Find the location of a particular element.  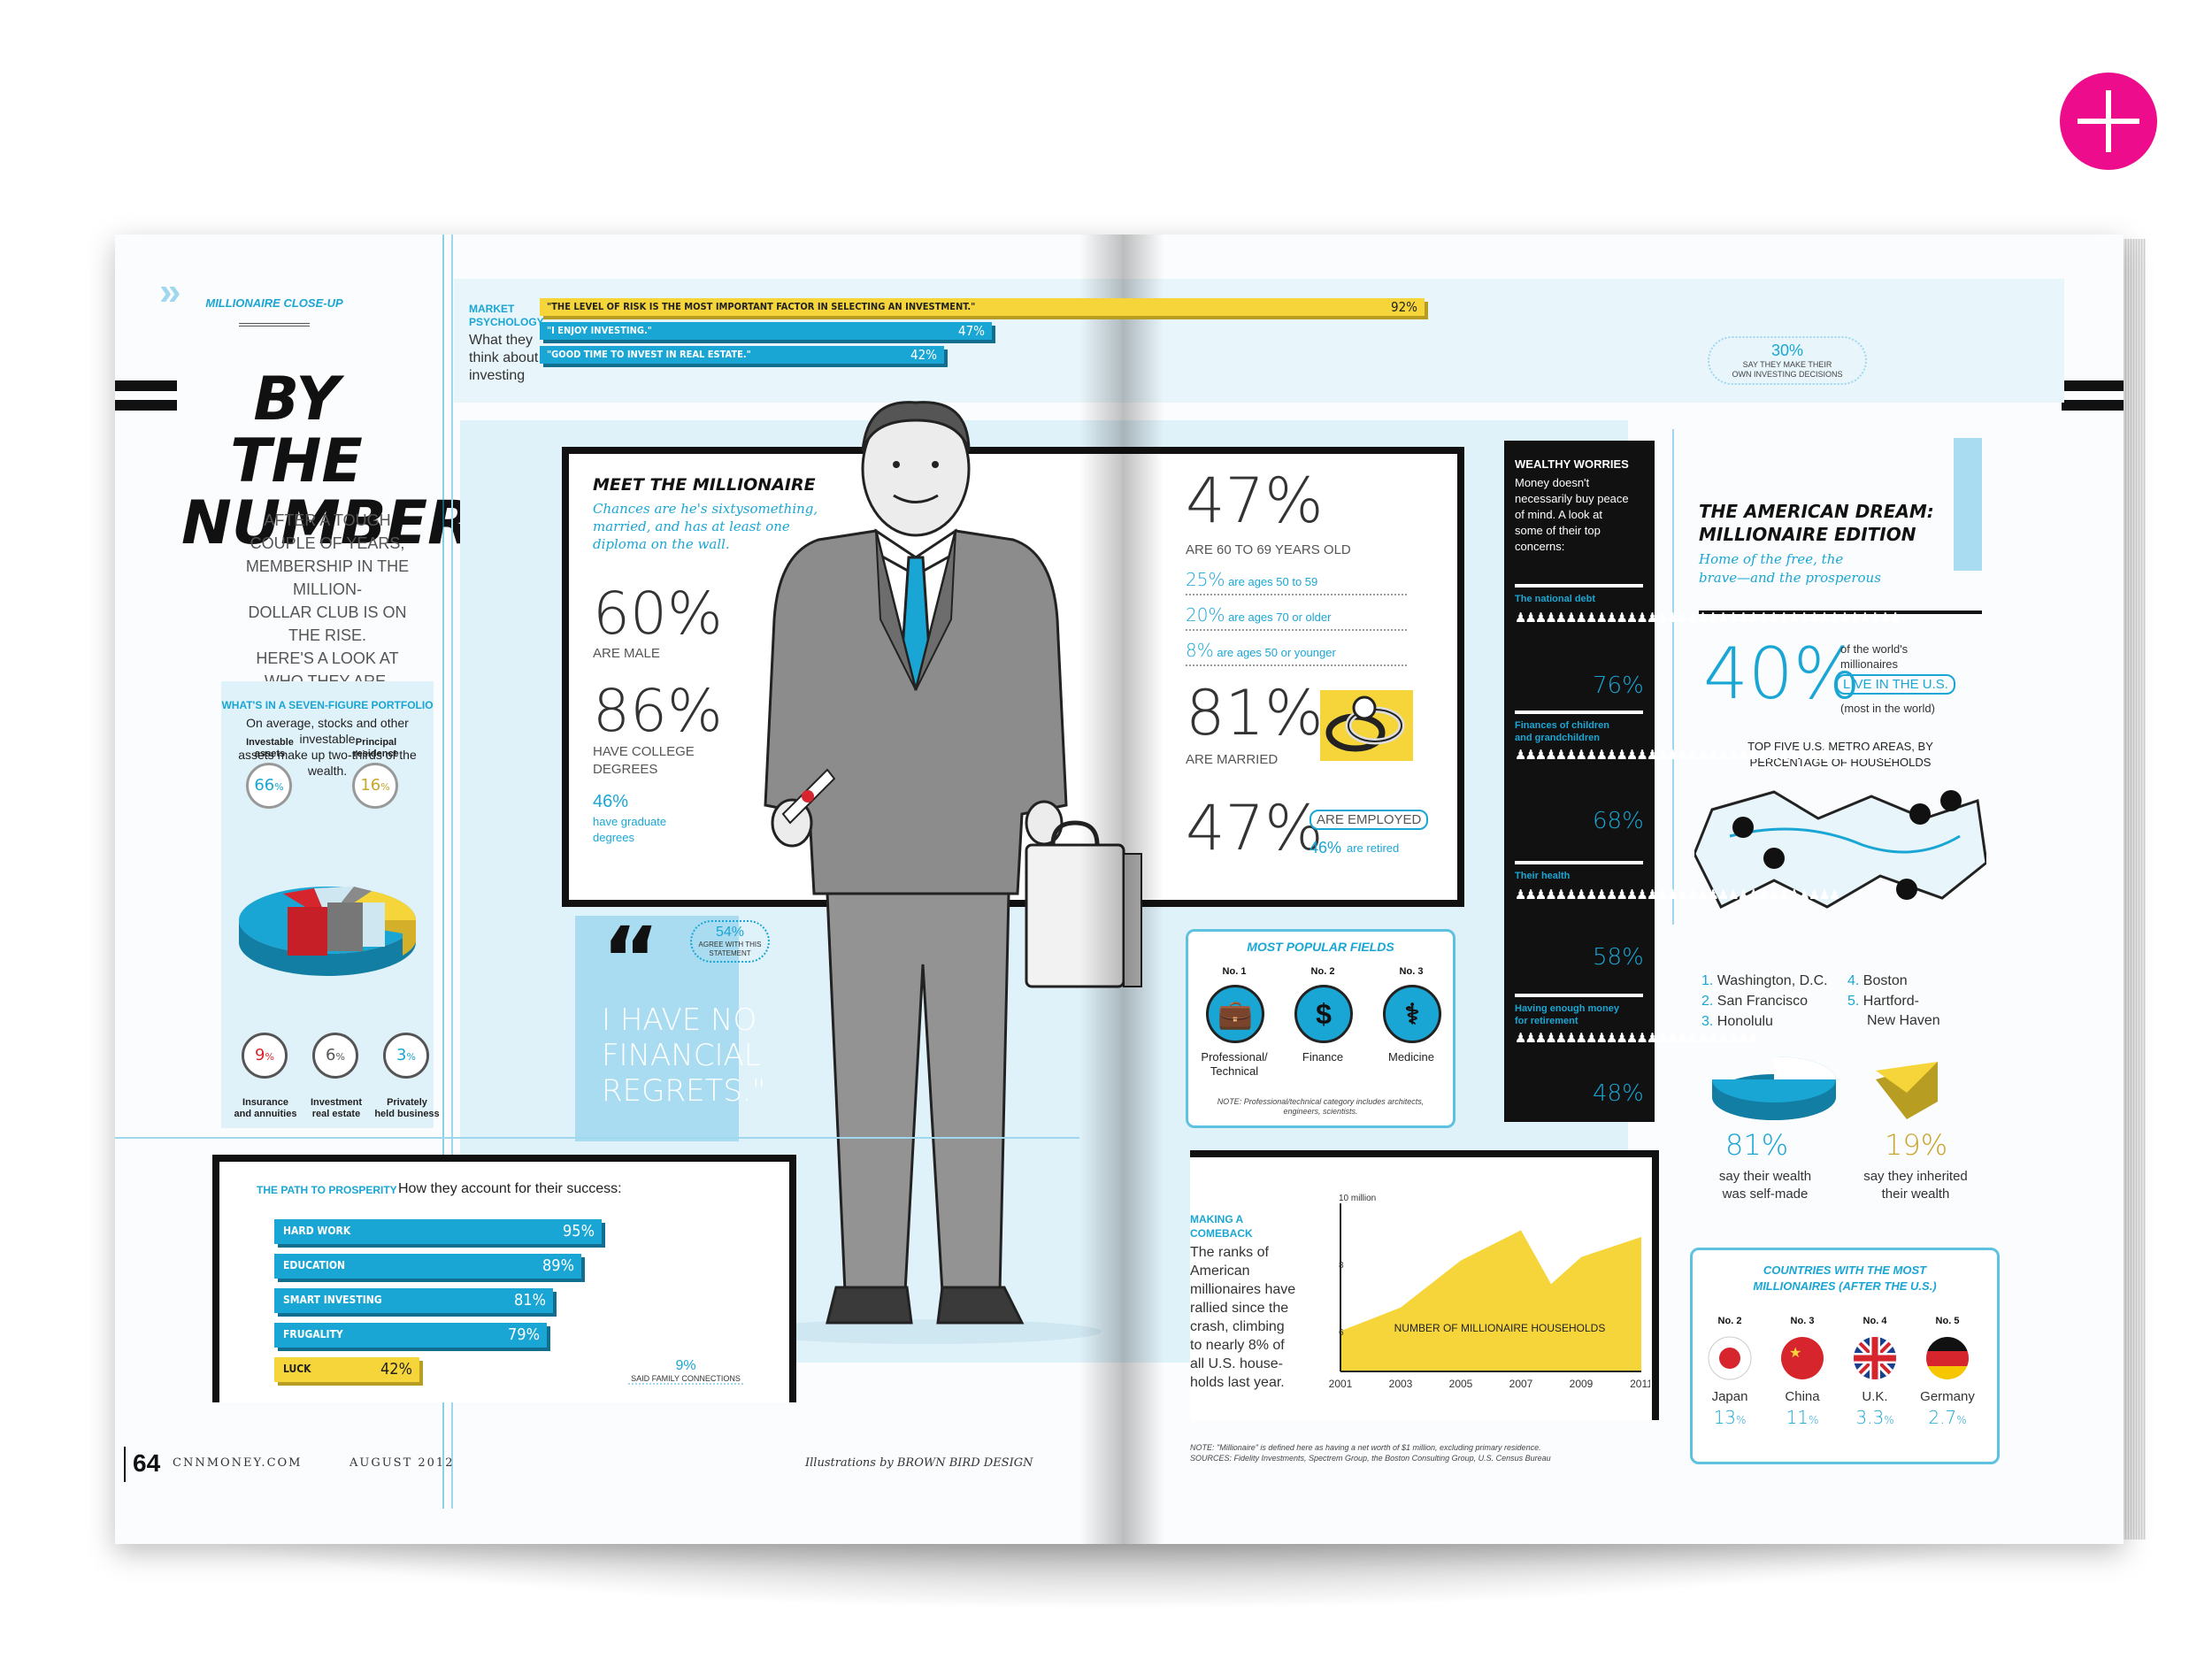

male-label: ARE MALE is located at coordinates (627, 654).